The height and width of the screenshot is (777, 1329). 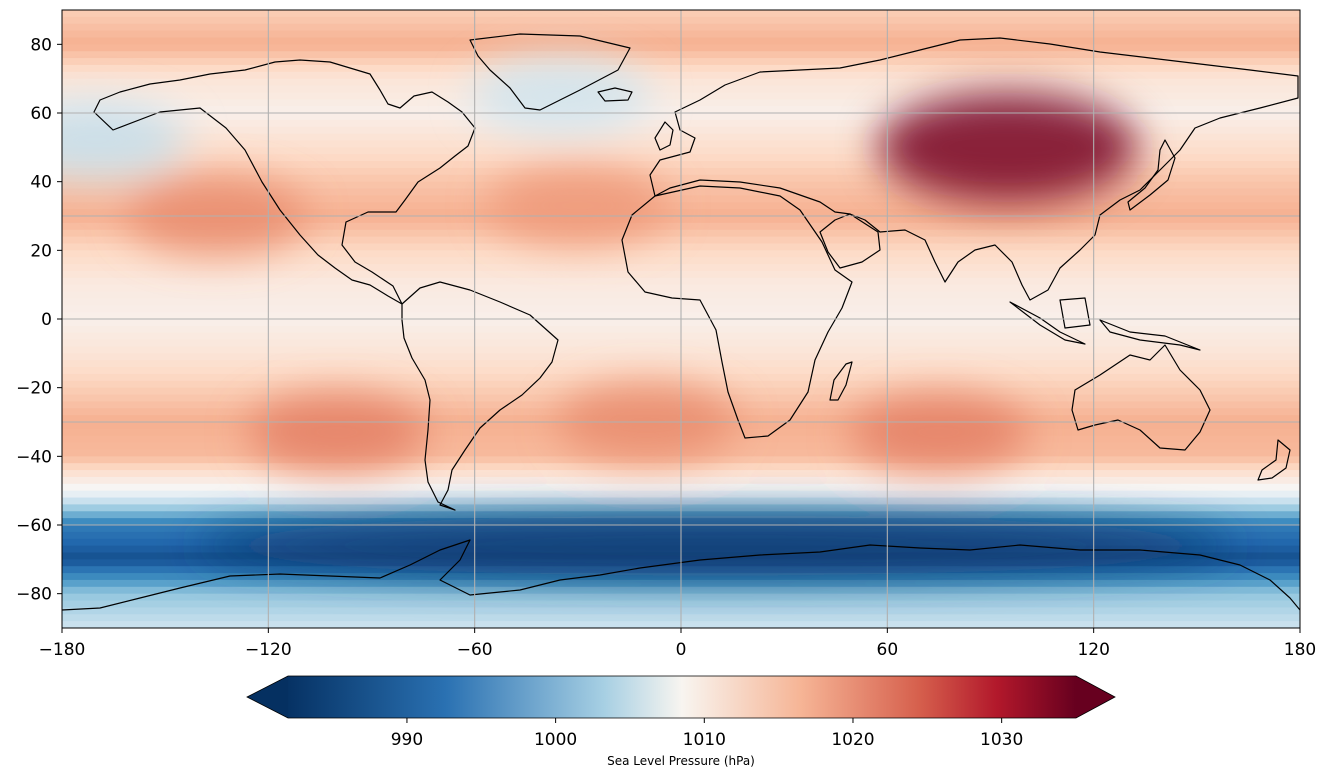 I want to click on y-tick-label: 80, so click(x=41, y=45).